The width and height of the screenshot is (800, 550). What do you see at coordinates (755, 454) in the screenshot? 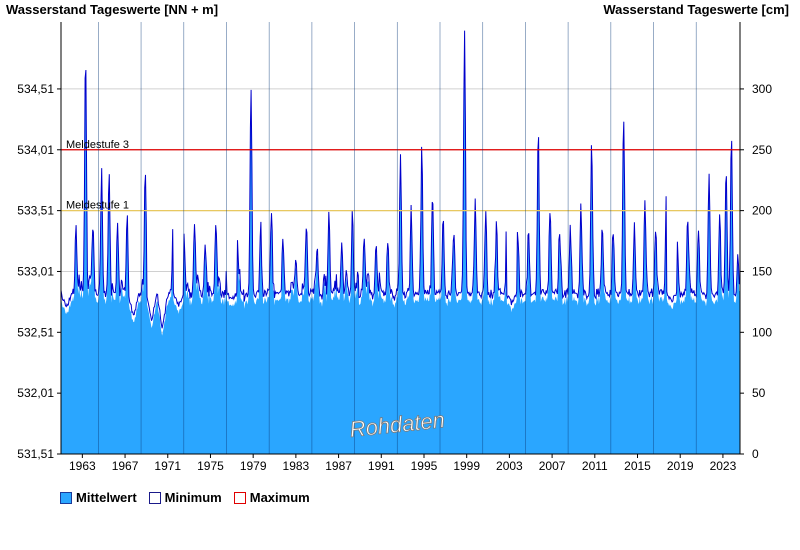
I see `right-tick-label: 0` at bounding box center [755, 454].